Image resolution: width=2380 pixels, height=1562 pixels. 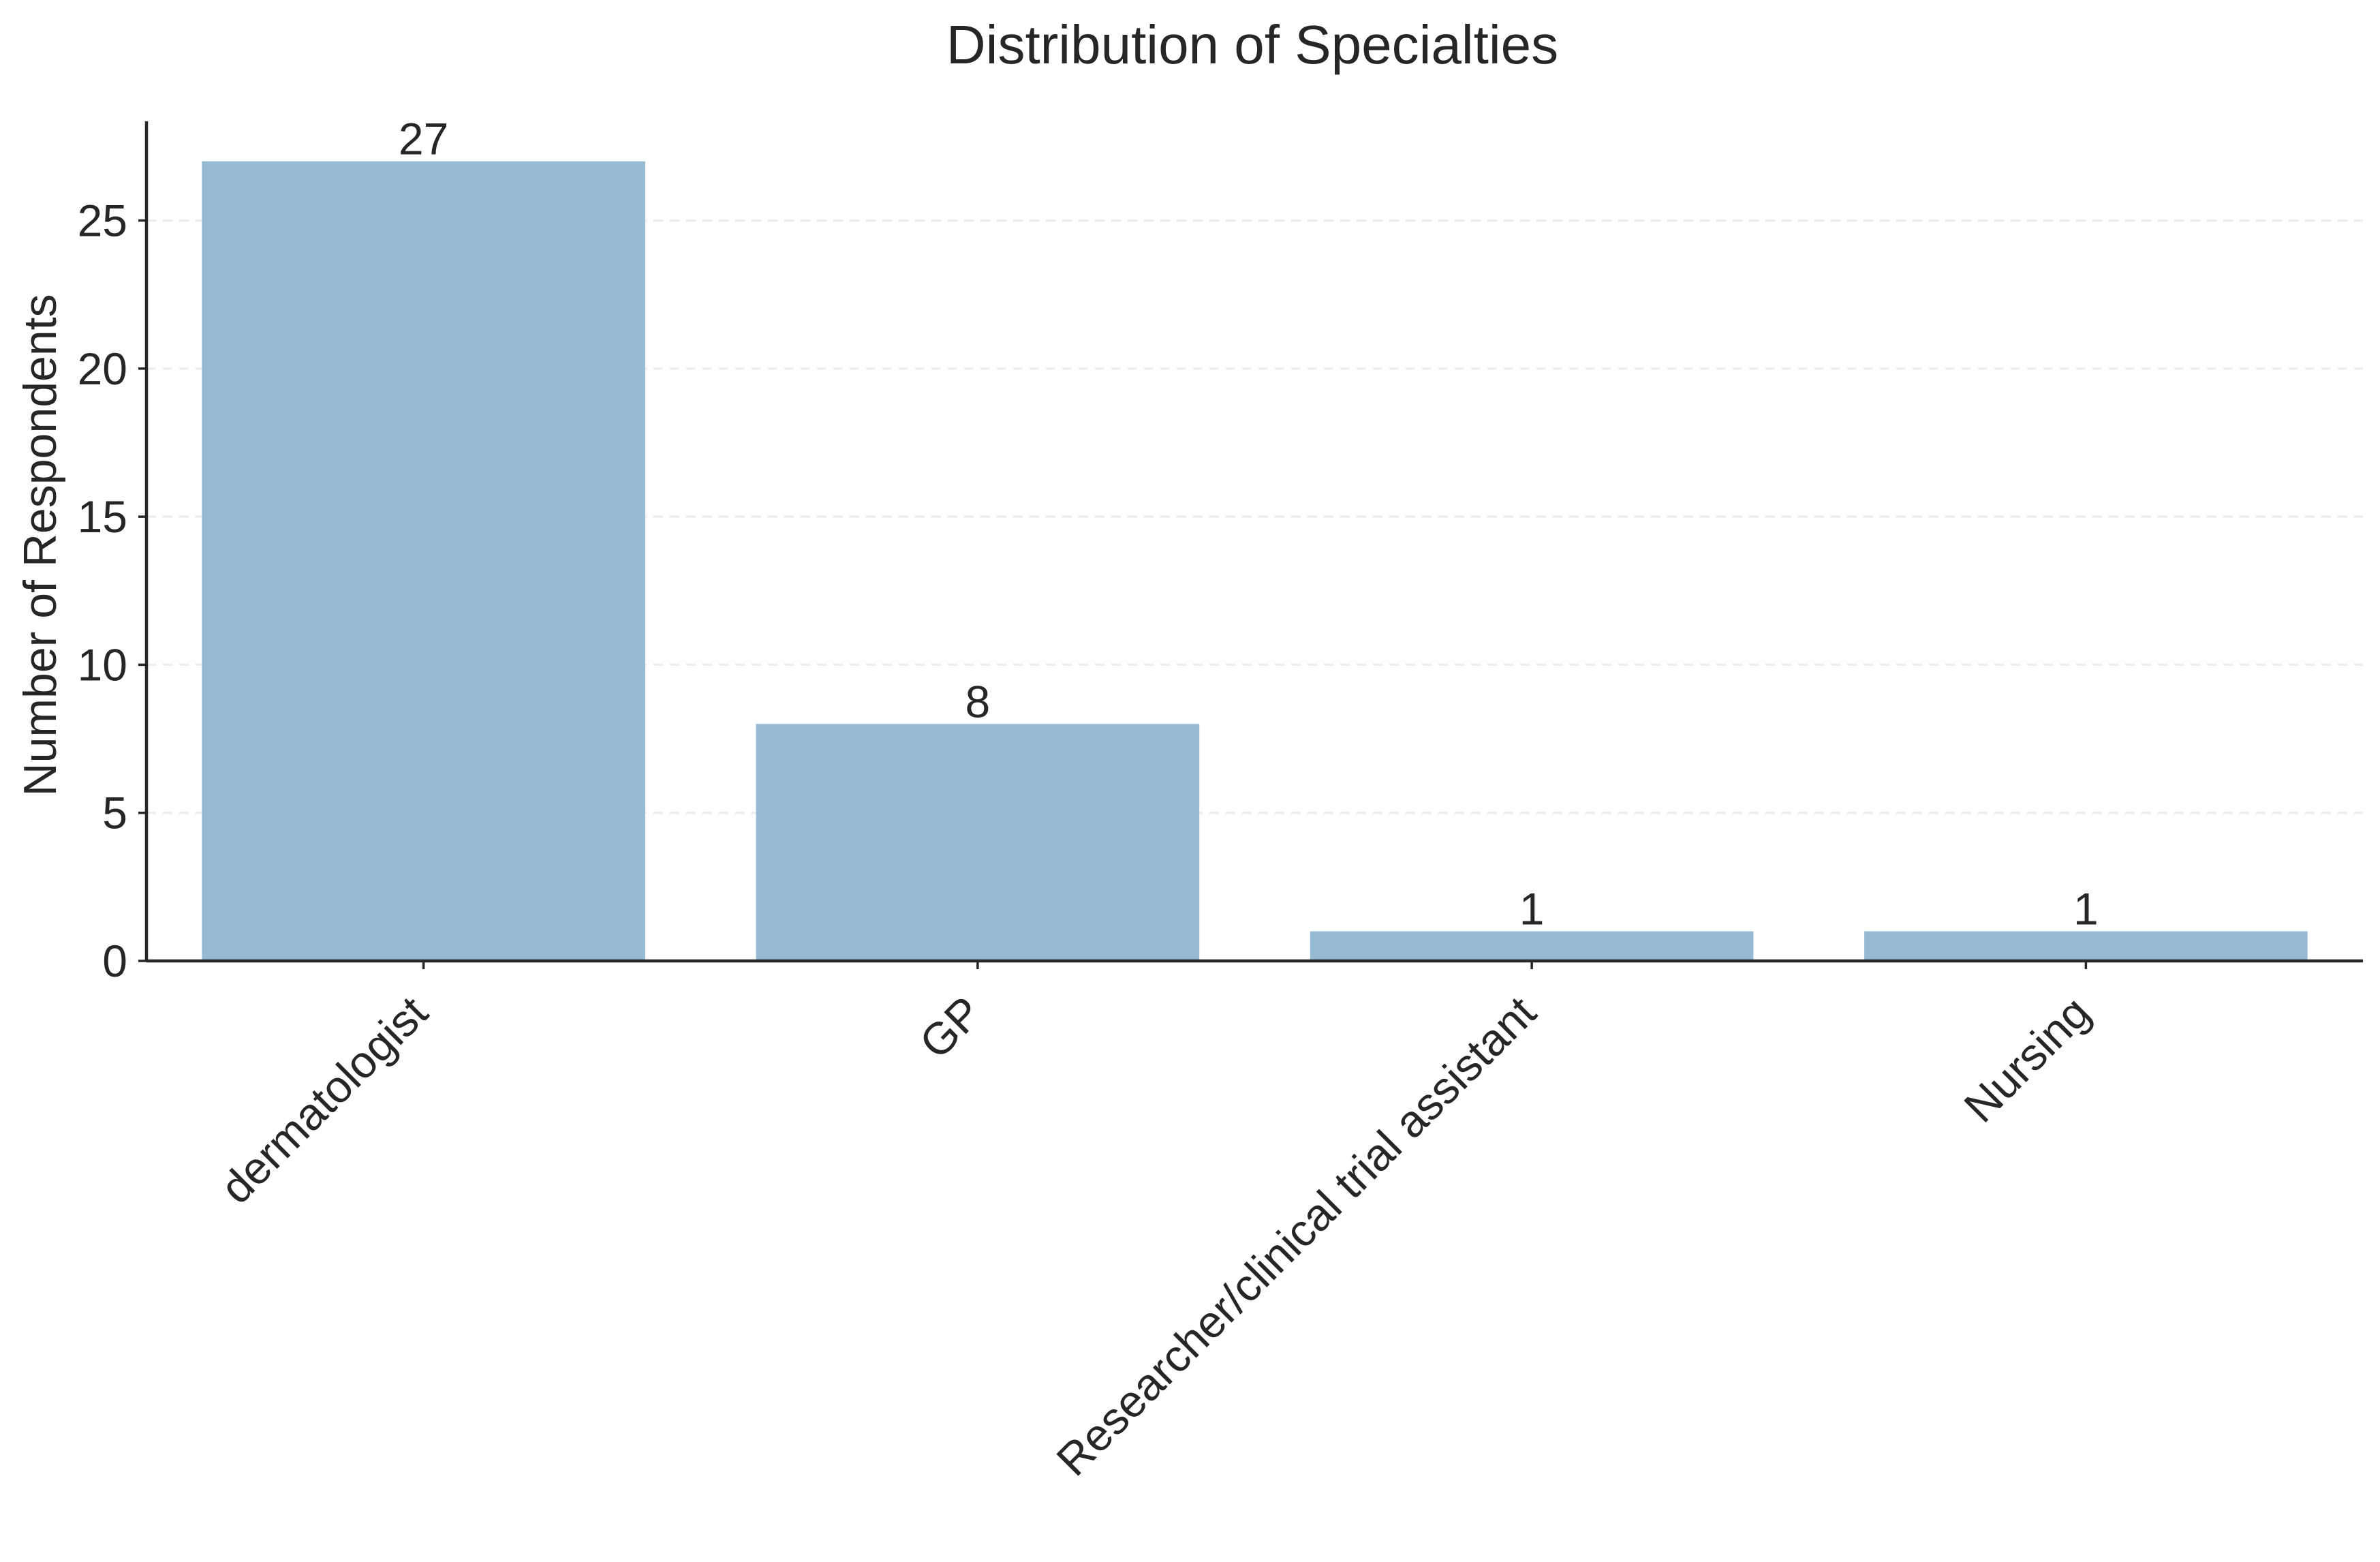 What do you see at coordinates (102, 369) in the screenshot?
I see `y-tick-label-20: 20` at bounding box center [102, 369].